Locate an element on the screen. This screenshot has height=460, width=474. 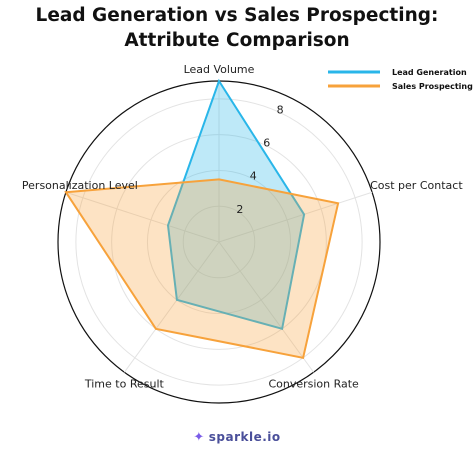
brand-name: sparkle.io is located at coordinates (244, 437).